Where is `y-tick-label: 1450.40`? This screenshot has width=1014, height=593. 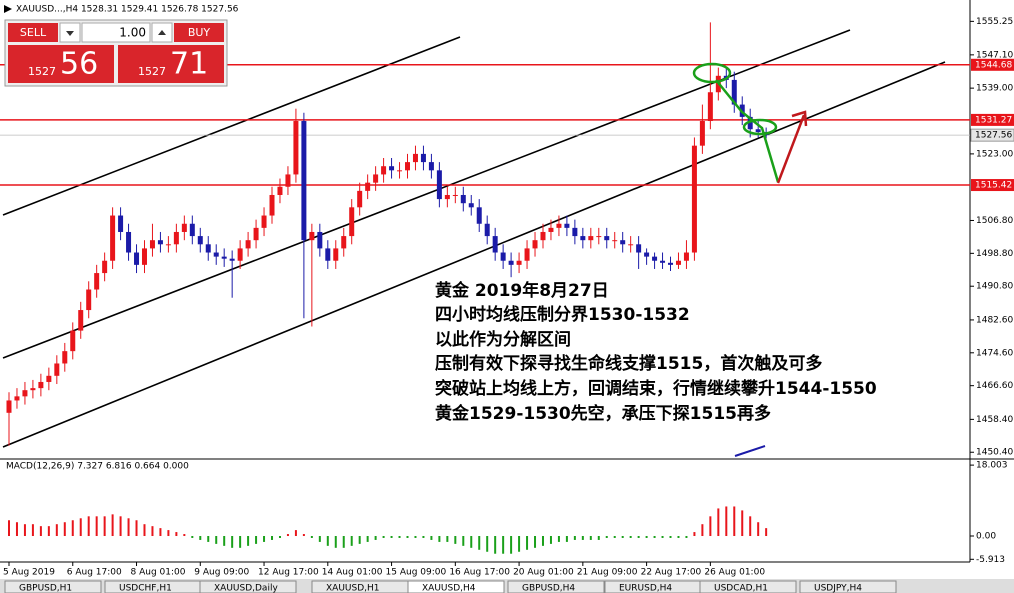
y-tick-label: 1450.40 is located at coordinates (994, 453).